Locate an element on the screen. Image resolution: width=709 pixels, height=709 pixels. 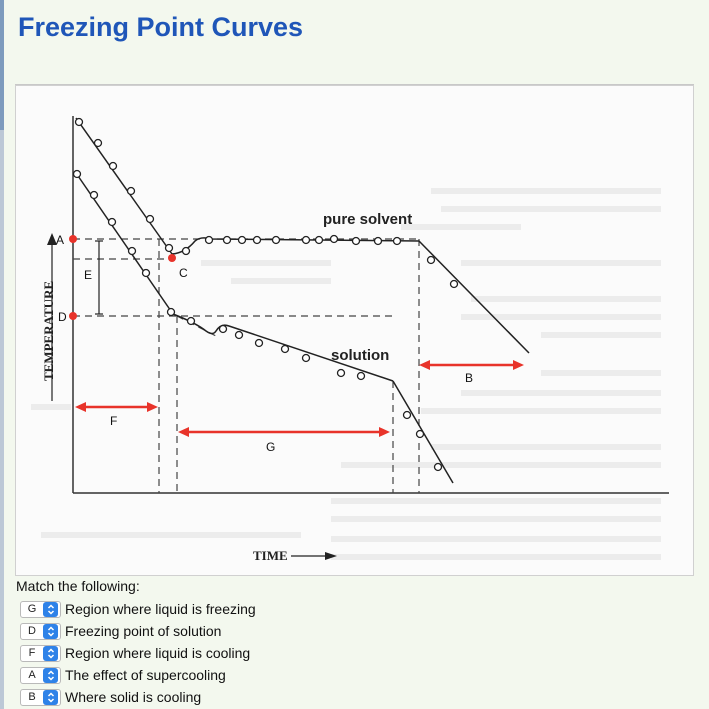
window-edge is located at coordinates (2, 354).